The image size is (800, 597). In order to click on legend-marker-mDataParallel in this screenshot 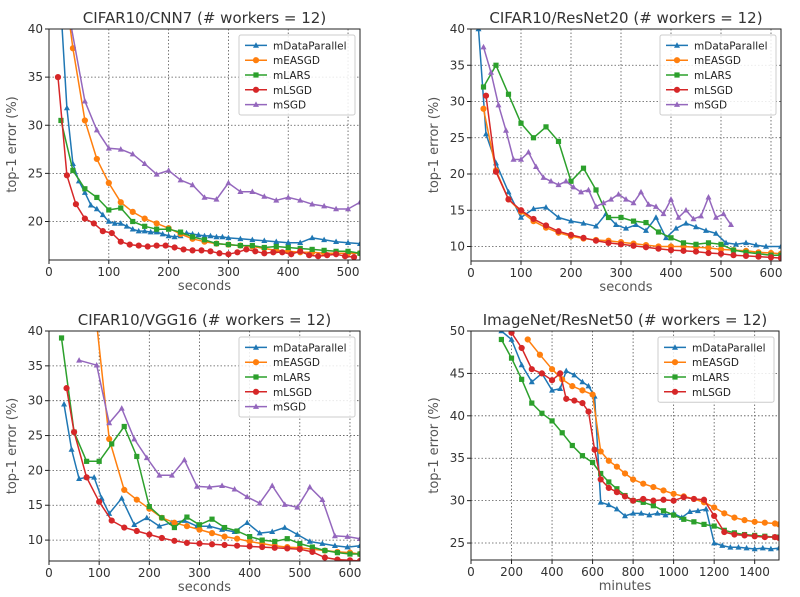, I will do `click(256, 347)`.